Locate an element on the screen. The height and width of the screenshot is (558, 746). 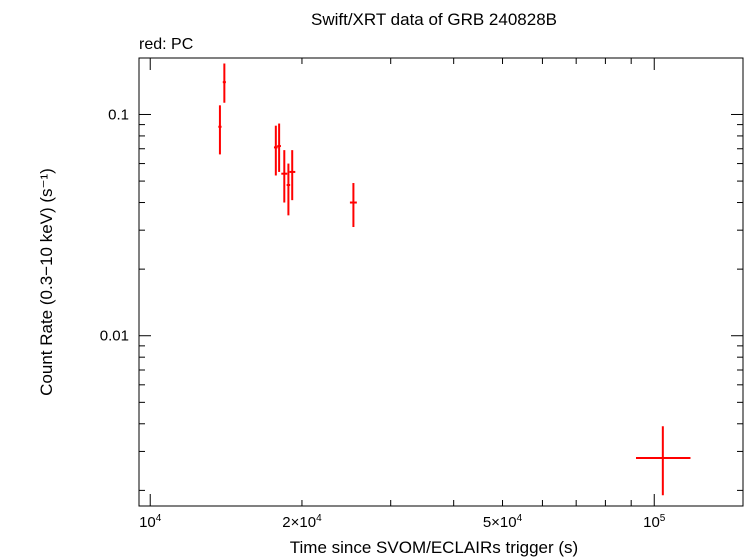
x-axis-title: Time since SVOM/ECLAIRs trigger (s) is located at coordinates (434, 547).